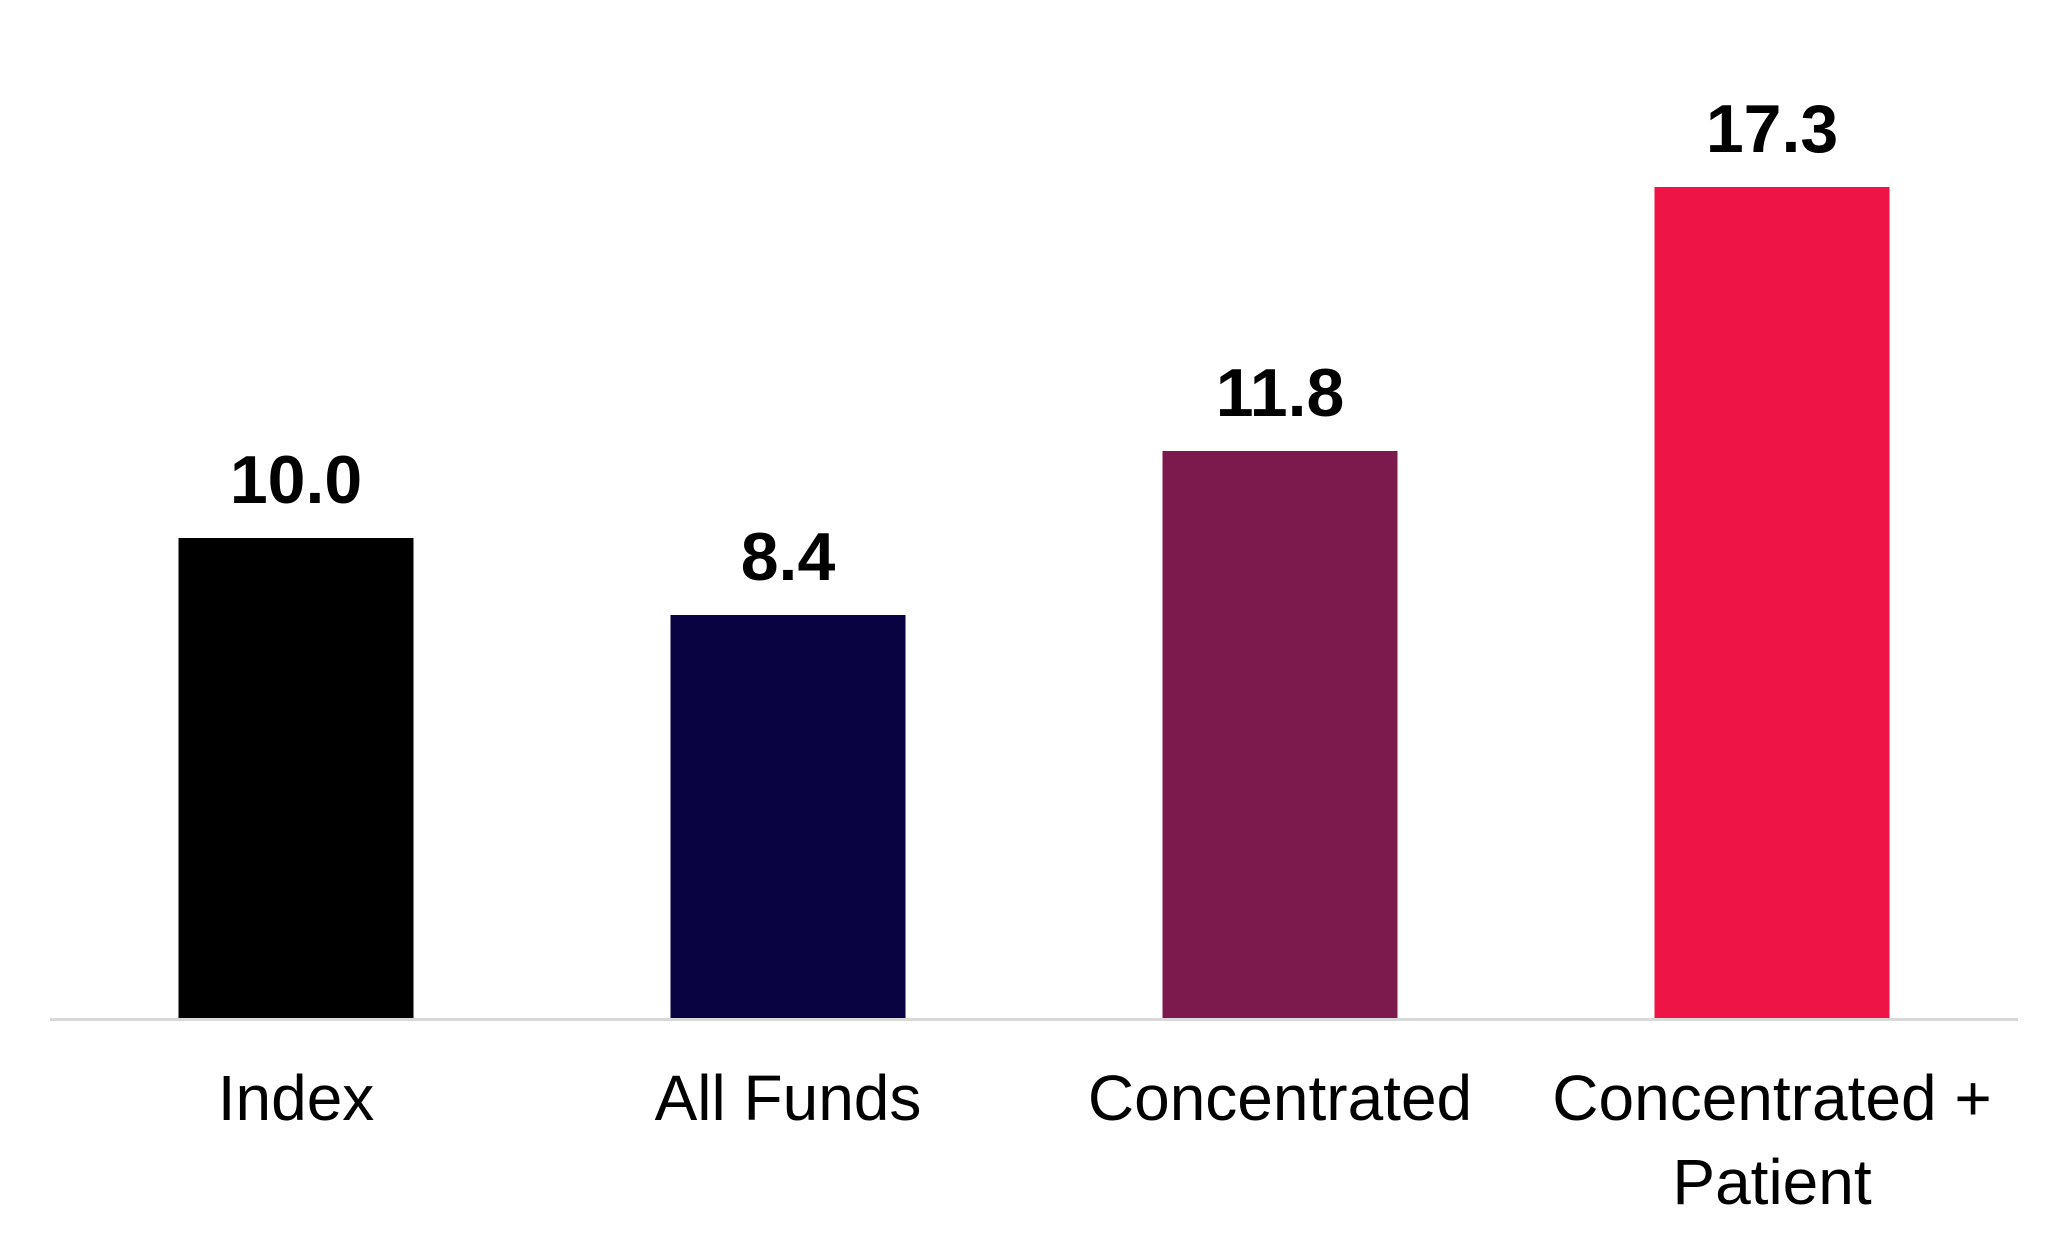 The width and height of the screenshot is (2068, 1248). Describe the element at coordinates (788, 1098) in the screenshot. I see `x-axis-label-all-funds: All Funds` at that location.